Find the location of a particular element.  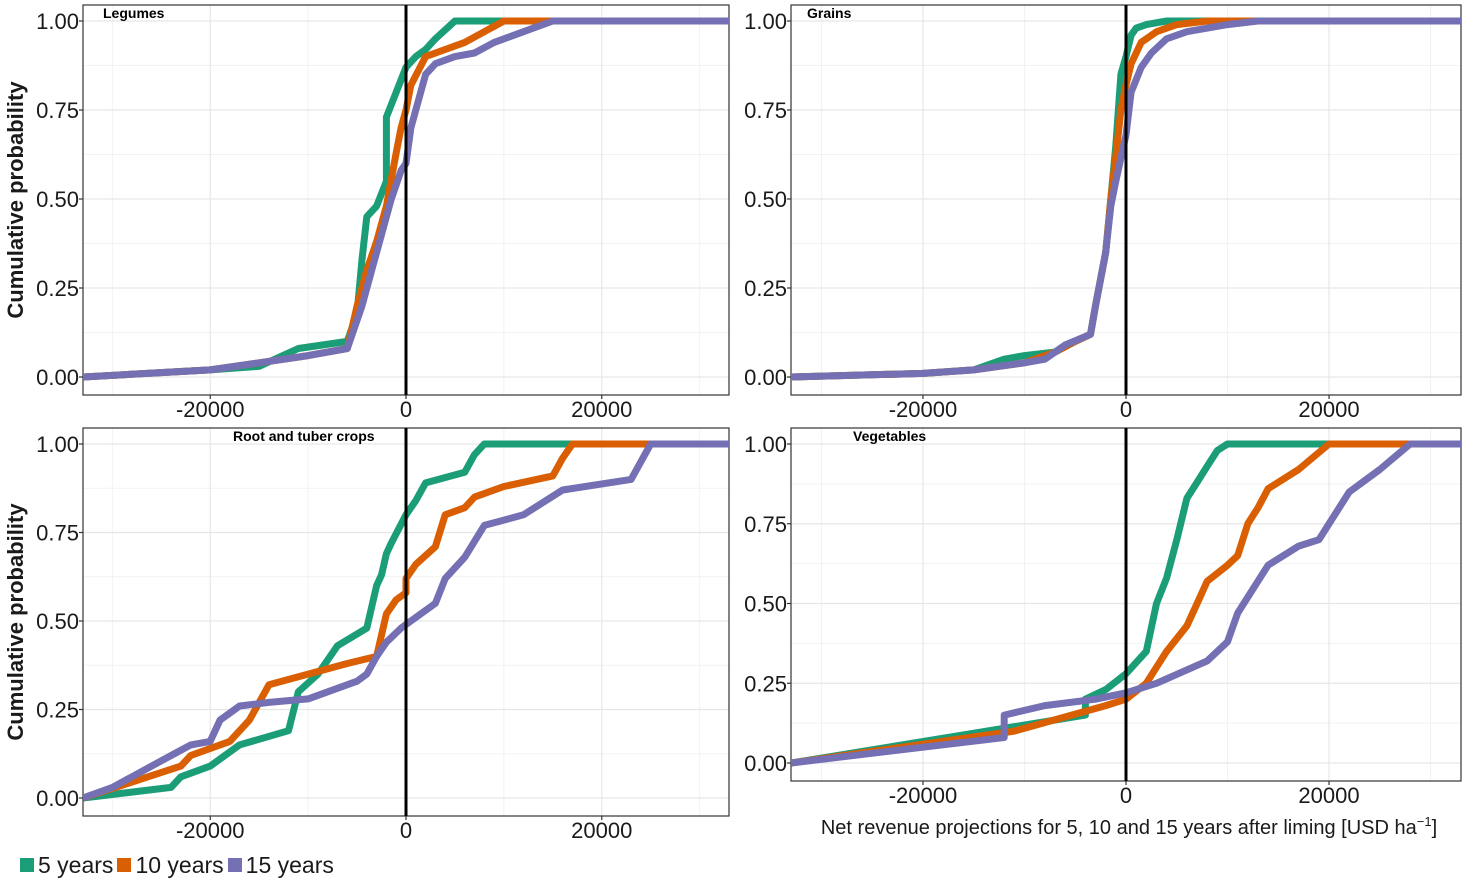

y-axis-title-top: Cumulative probability is located at coordinates (15, 200).